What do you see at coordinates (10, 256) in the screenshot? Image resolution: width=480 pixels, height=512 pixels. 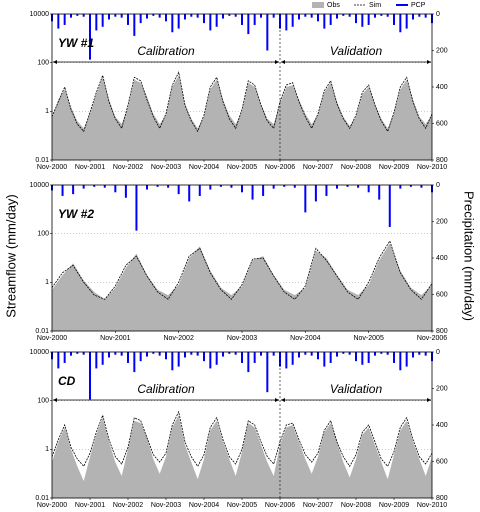 I see `y-axis-title: Streamflow (mm/day)` at bounding box center [10, 256].